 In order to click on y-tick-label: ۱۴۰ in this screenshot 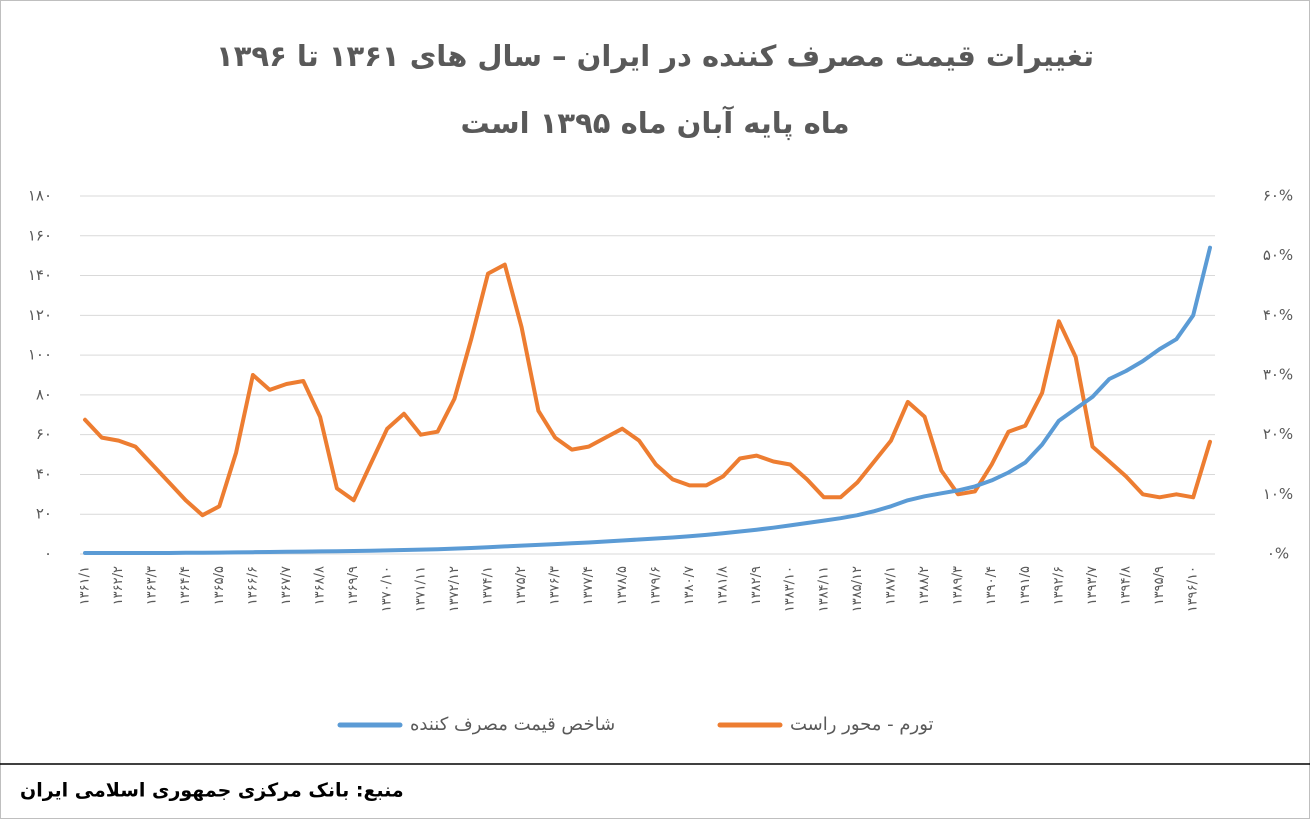, I will do `click(40, 275)`.